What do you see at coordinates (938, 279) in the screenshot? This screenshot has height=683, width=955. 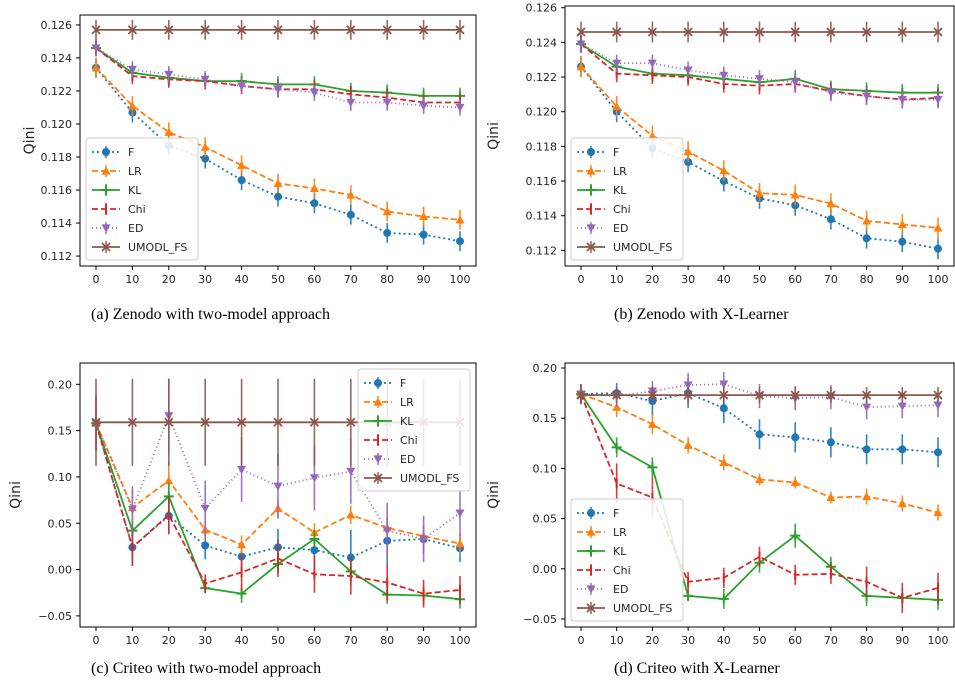 I see `x-tick-label: 100` at bounding box center [938, 279].